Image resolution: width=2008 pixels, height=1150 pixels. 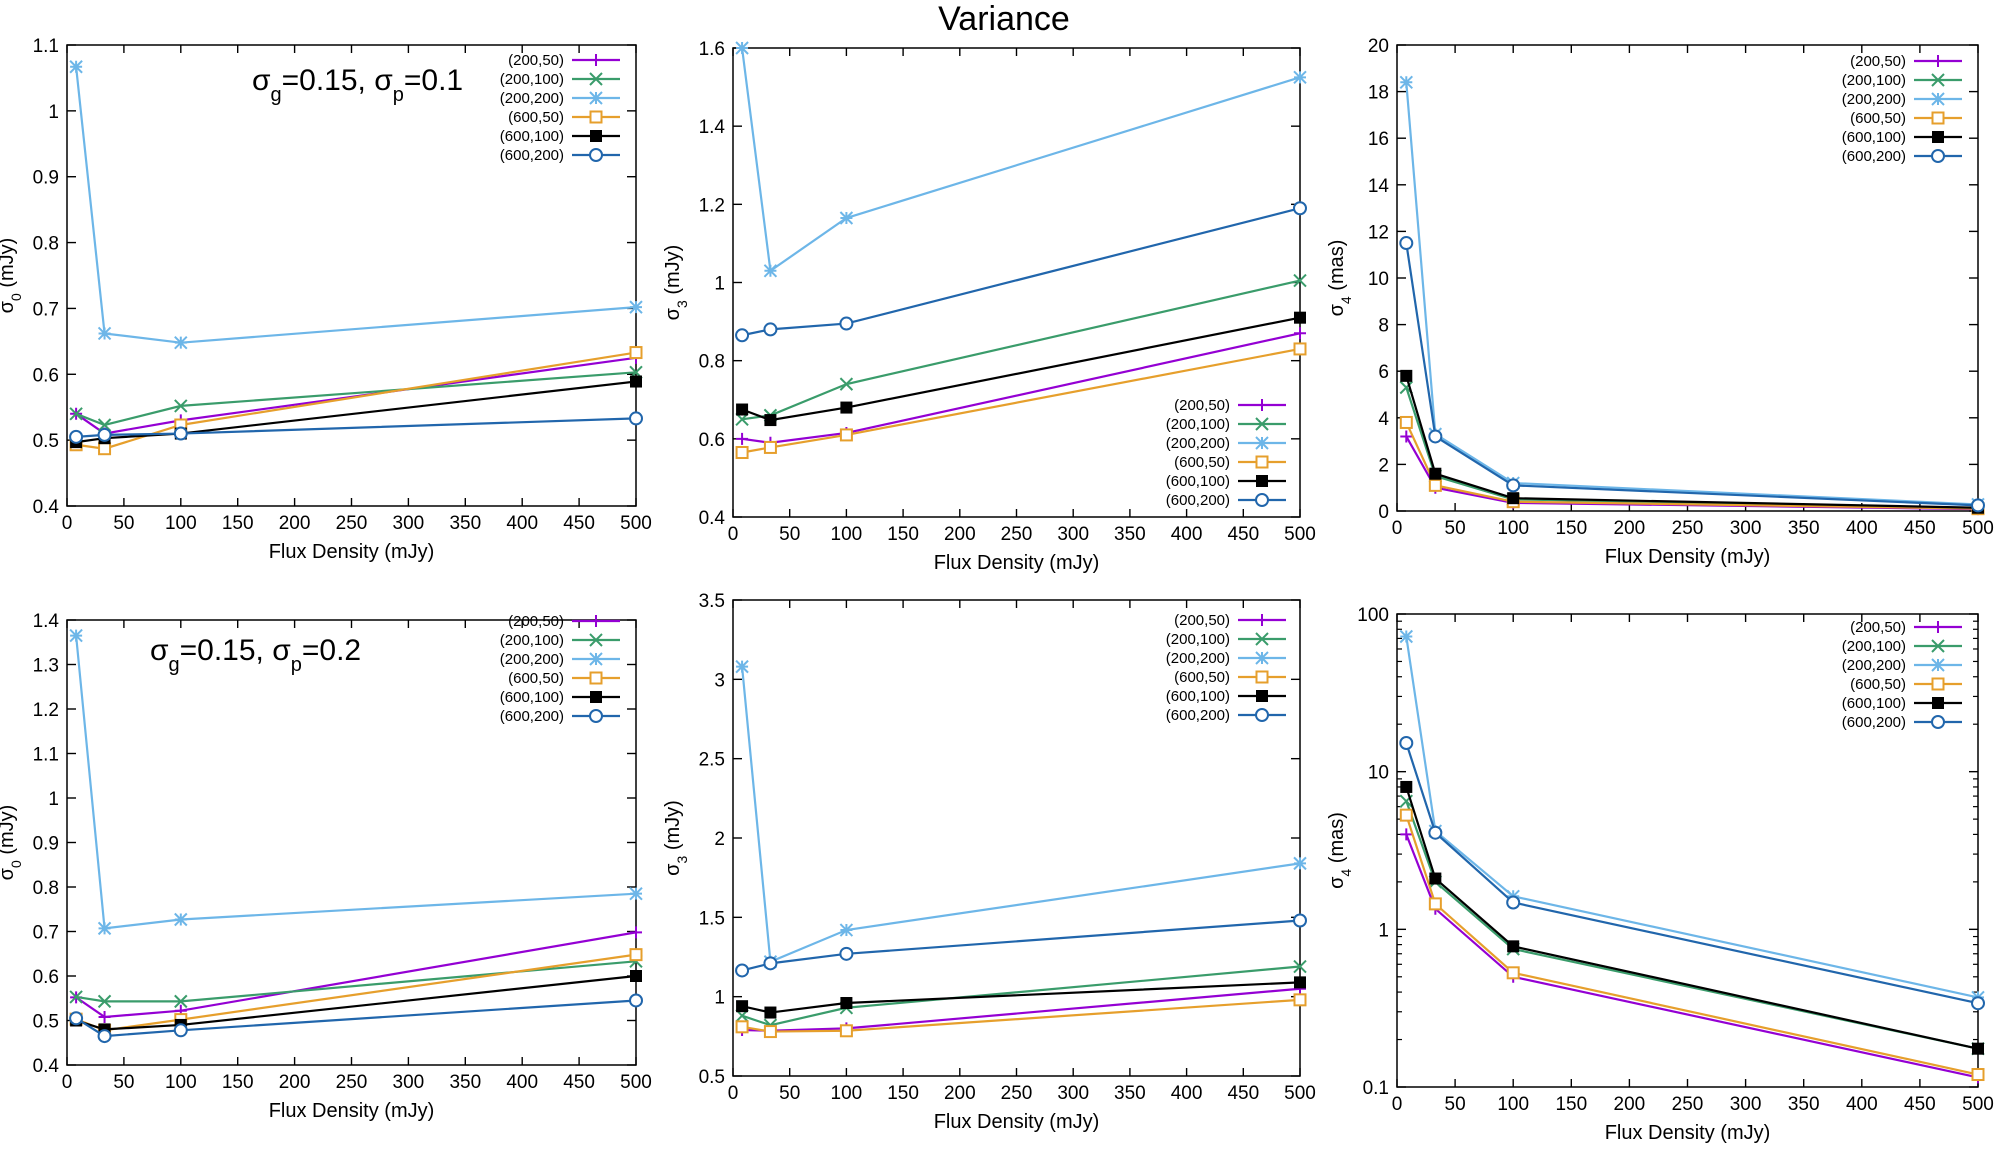 I want to click on y-tick-label: 0.6, so click(x=712, y=440).